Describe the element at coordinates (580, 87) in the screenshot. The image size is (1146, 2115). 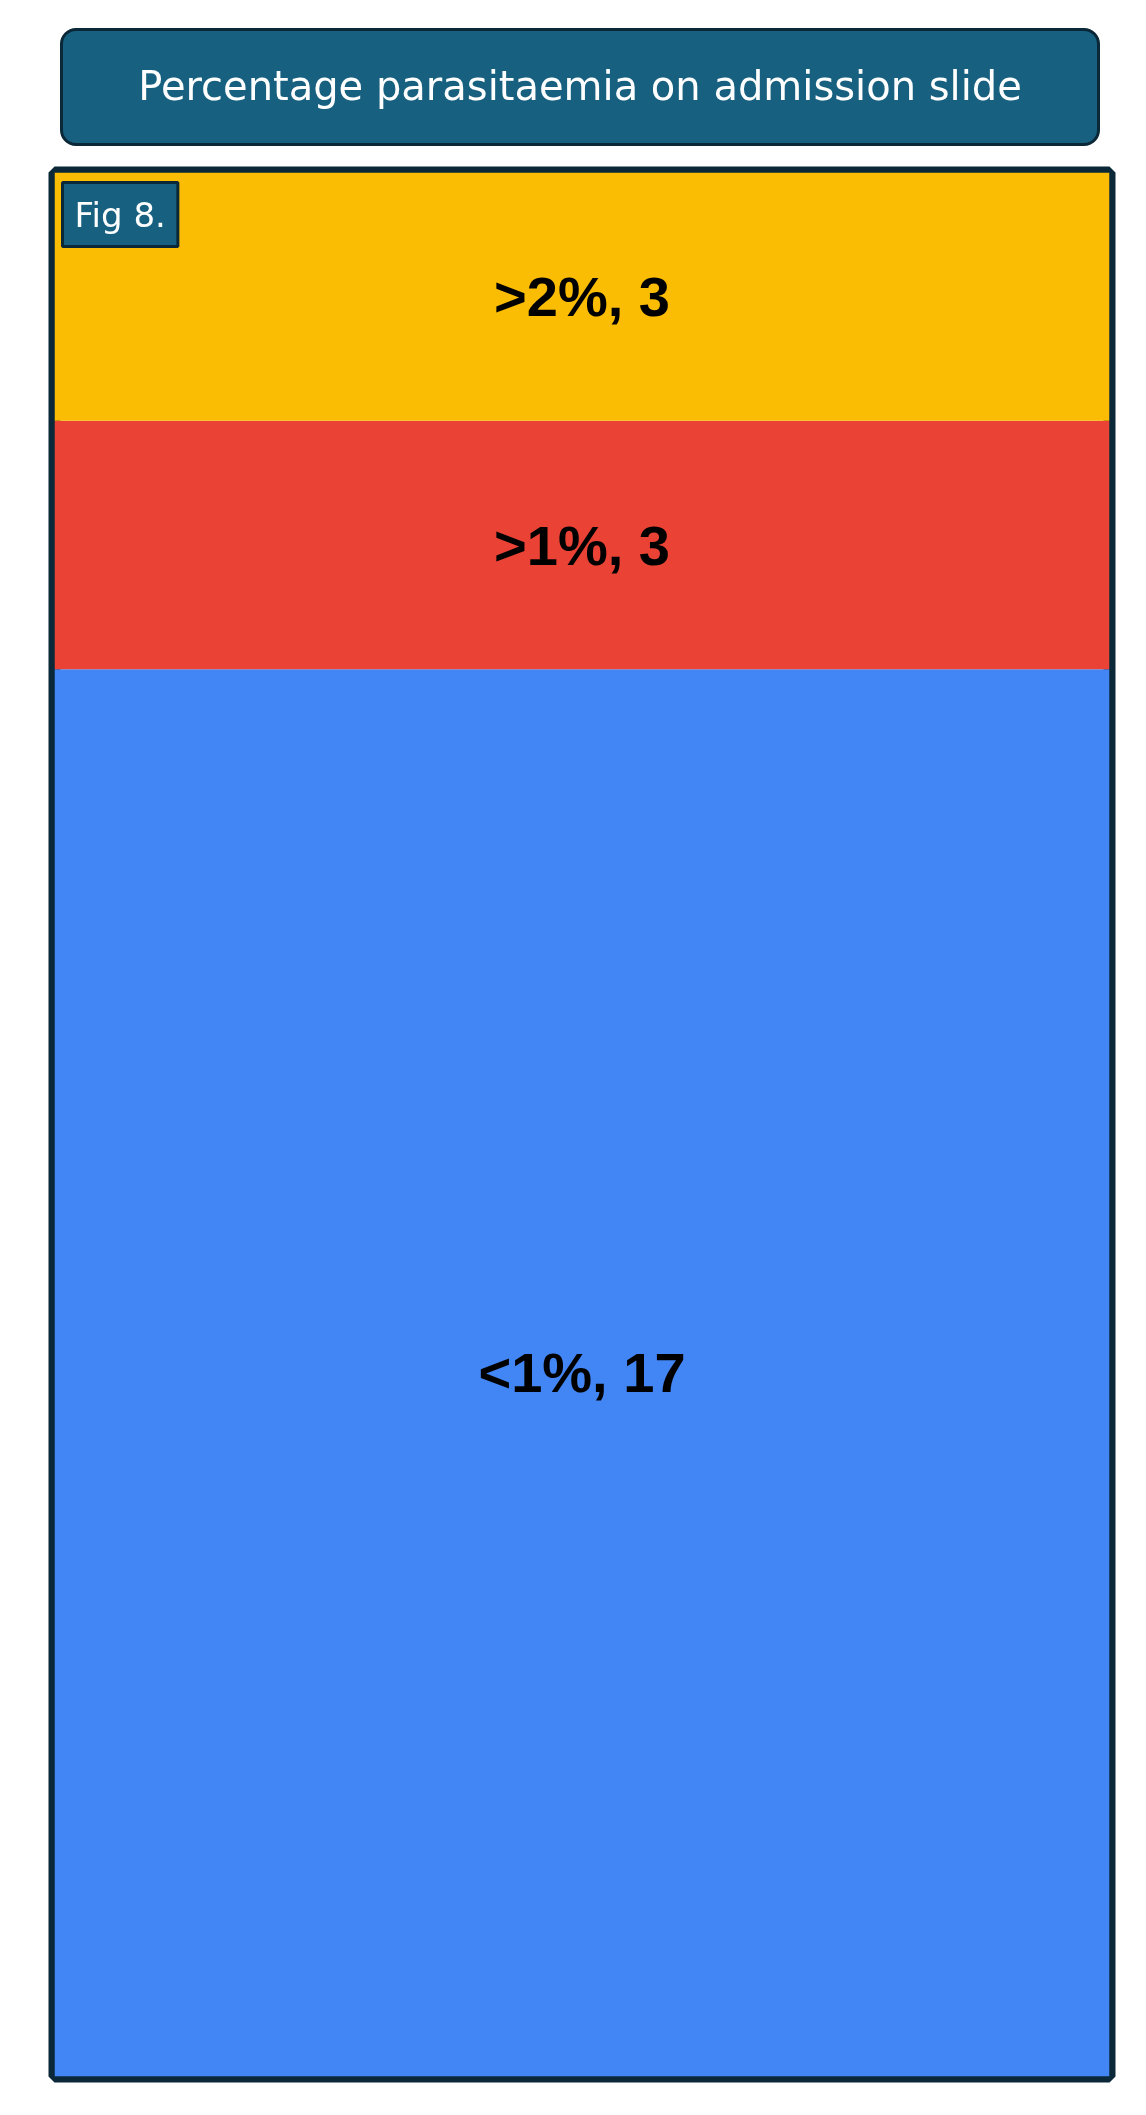
I see `chart-title: Percentage parasitaemia on admission slide` at that location.